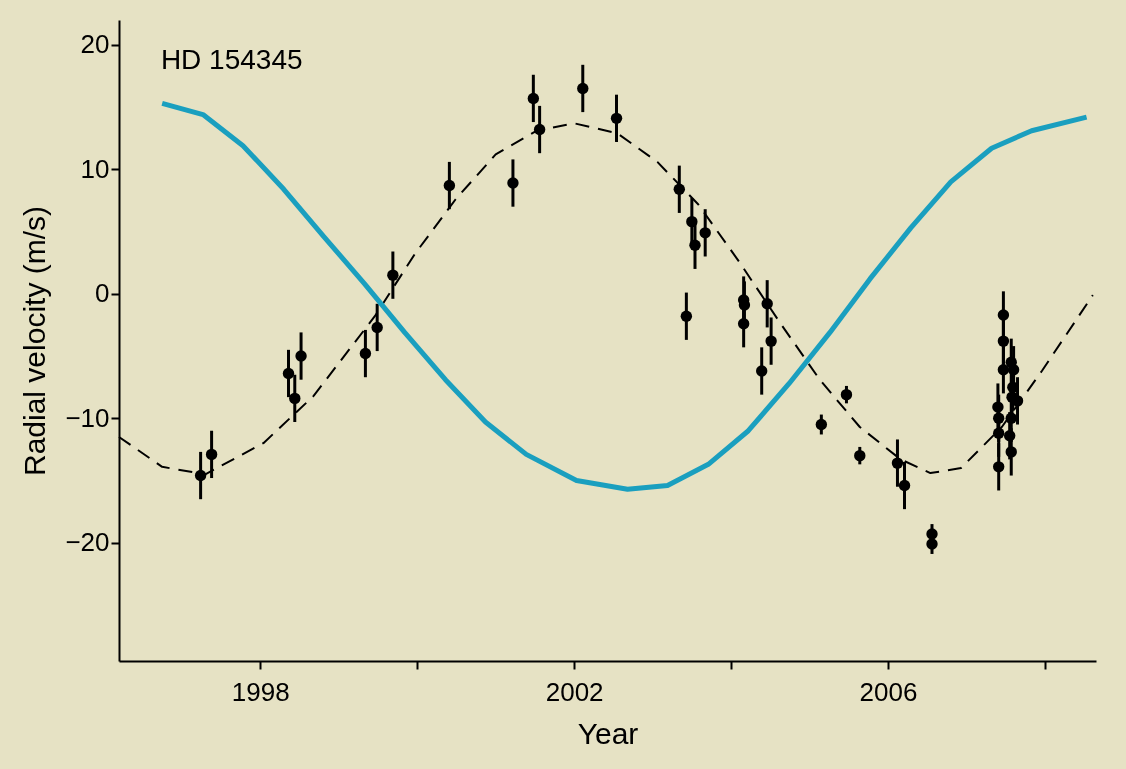 The height and width of the screenshot is (769, 1126). What do you see at coordinates (574, 691) in the screenshot?
I see `x-tick-label: 2002` at bounding box center [574, 691].